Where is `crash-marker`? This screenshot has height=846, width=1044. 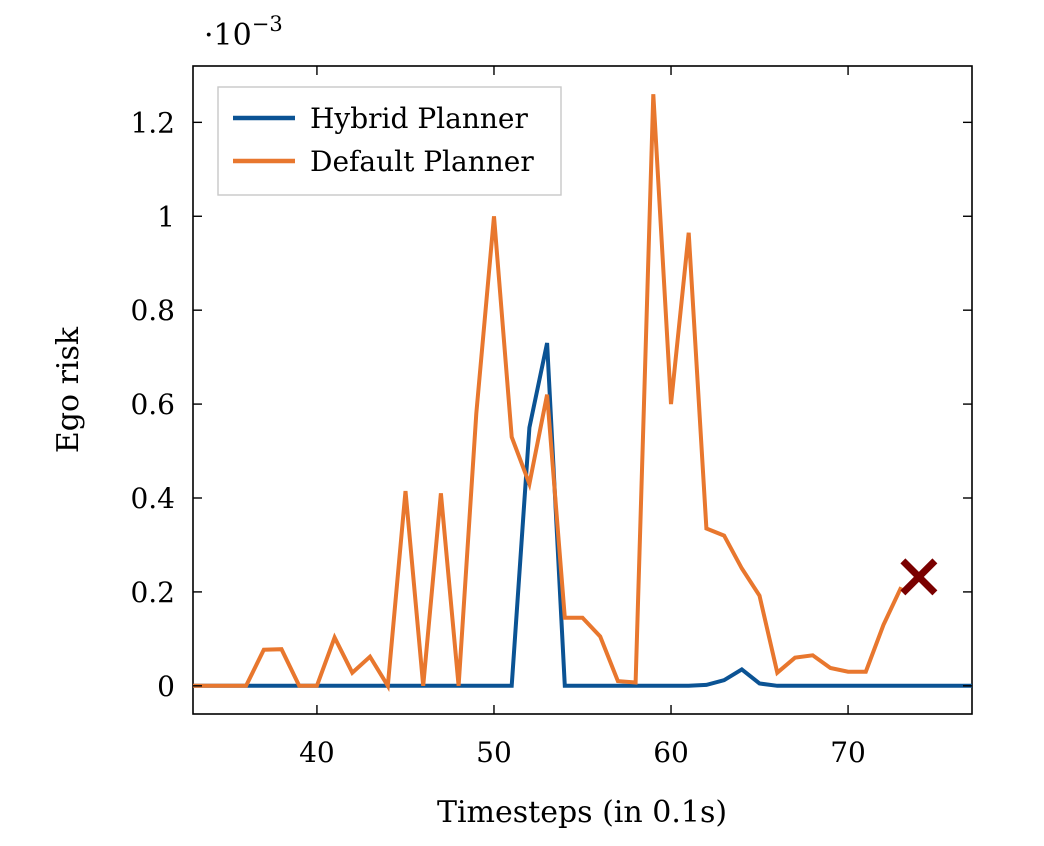 crash-marker is located at coordinates (919, 577).